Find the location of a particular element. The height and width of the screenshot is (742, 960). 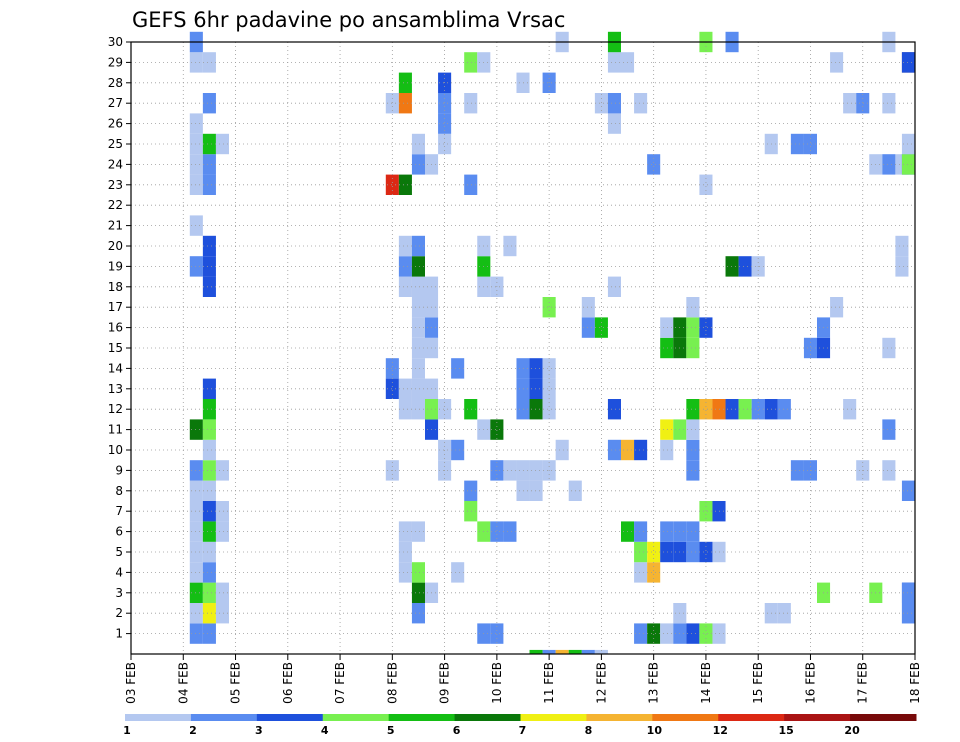

y-tick-label: 8 is located at coordinates (119, 491).